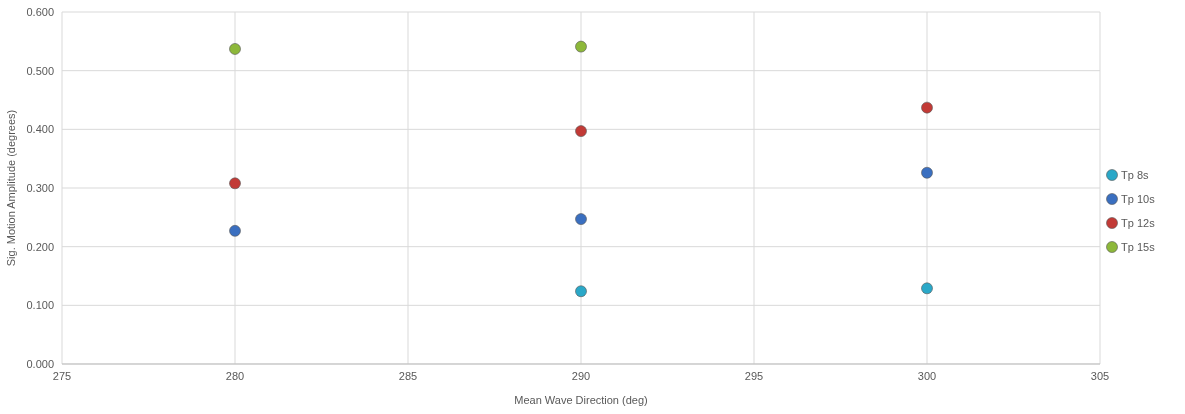 The width and height of the screenshot is (1185, 414). What do you see at coordinates (11, 188) in the screenshot?
I see `y-axis-title: Sig. Motion Amplitude (degrees)` at bounding box center [11, 188].